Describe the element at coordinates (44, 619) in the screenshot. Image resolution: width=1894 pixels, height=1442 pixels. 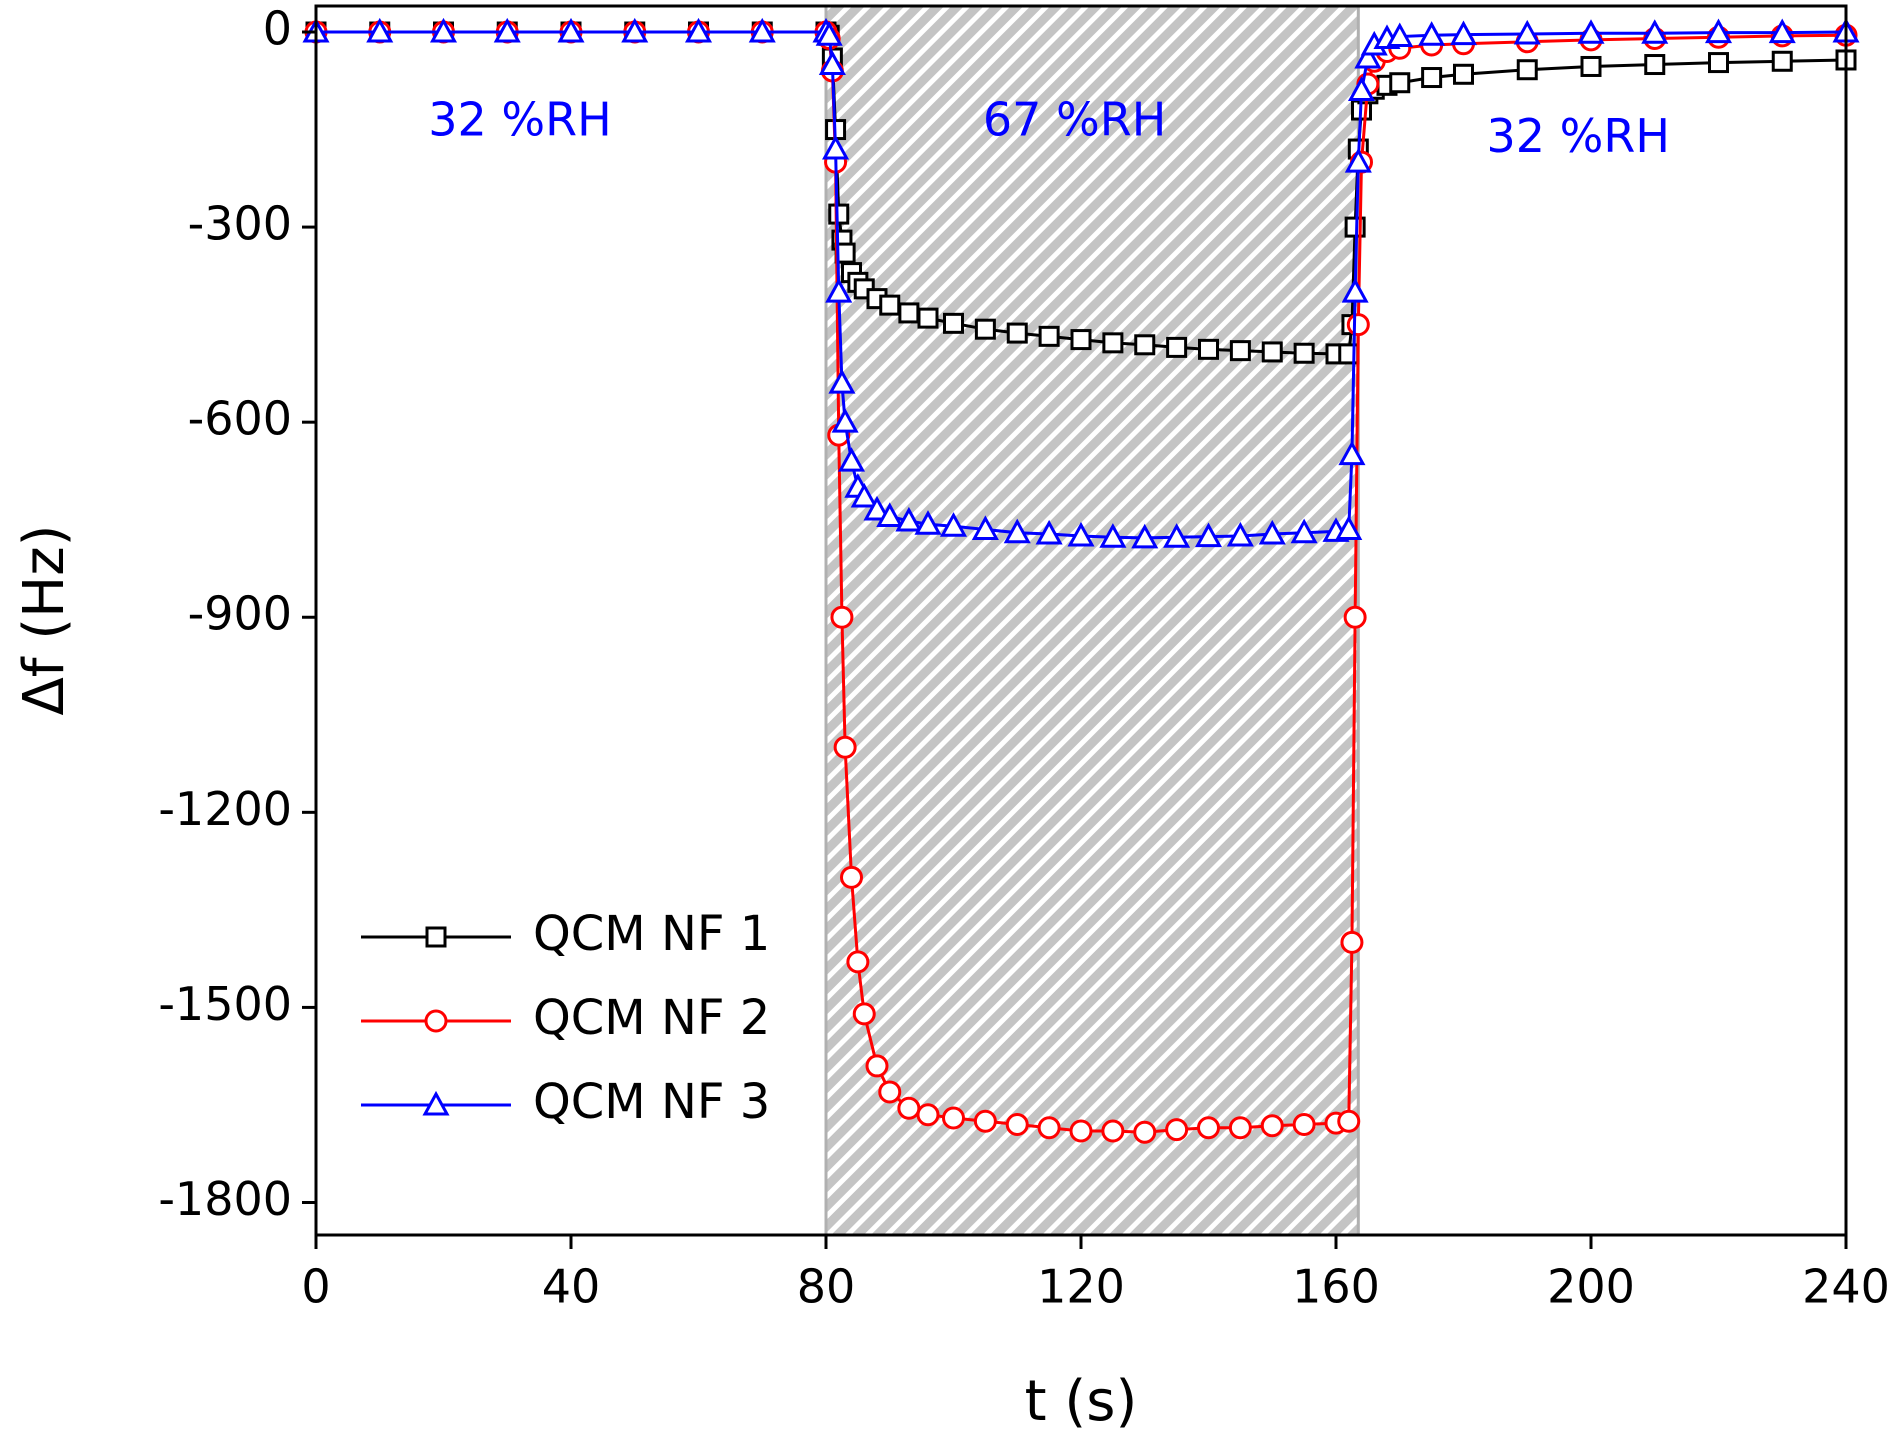
I see `y-axis-title: Δf (Hz)` at that location.